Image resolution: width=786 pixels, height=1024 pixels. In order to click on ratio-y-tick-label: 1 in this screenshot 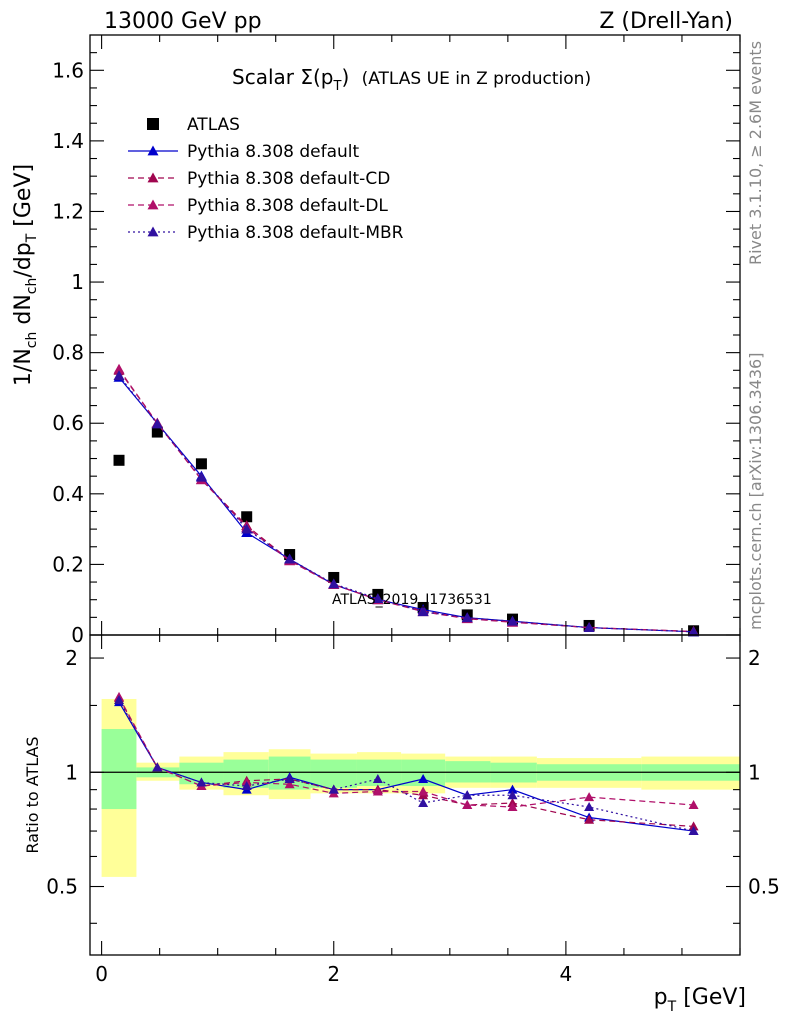, I will do `click(71, 772)`.